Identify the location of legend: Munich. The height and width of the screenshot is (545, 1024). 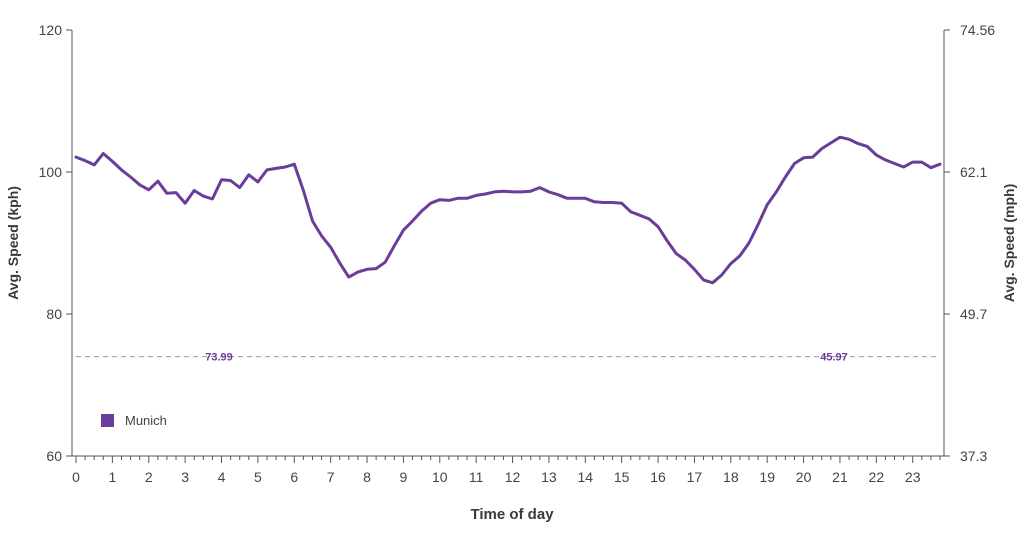
(134, 420).